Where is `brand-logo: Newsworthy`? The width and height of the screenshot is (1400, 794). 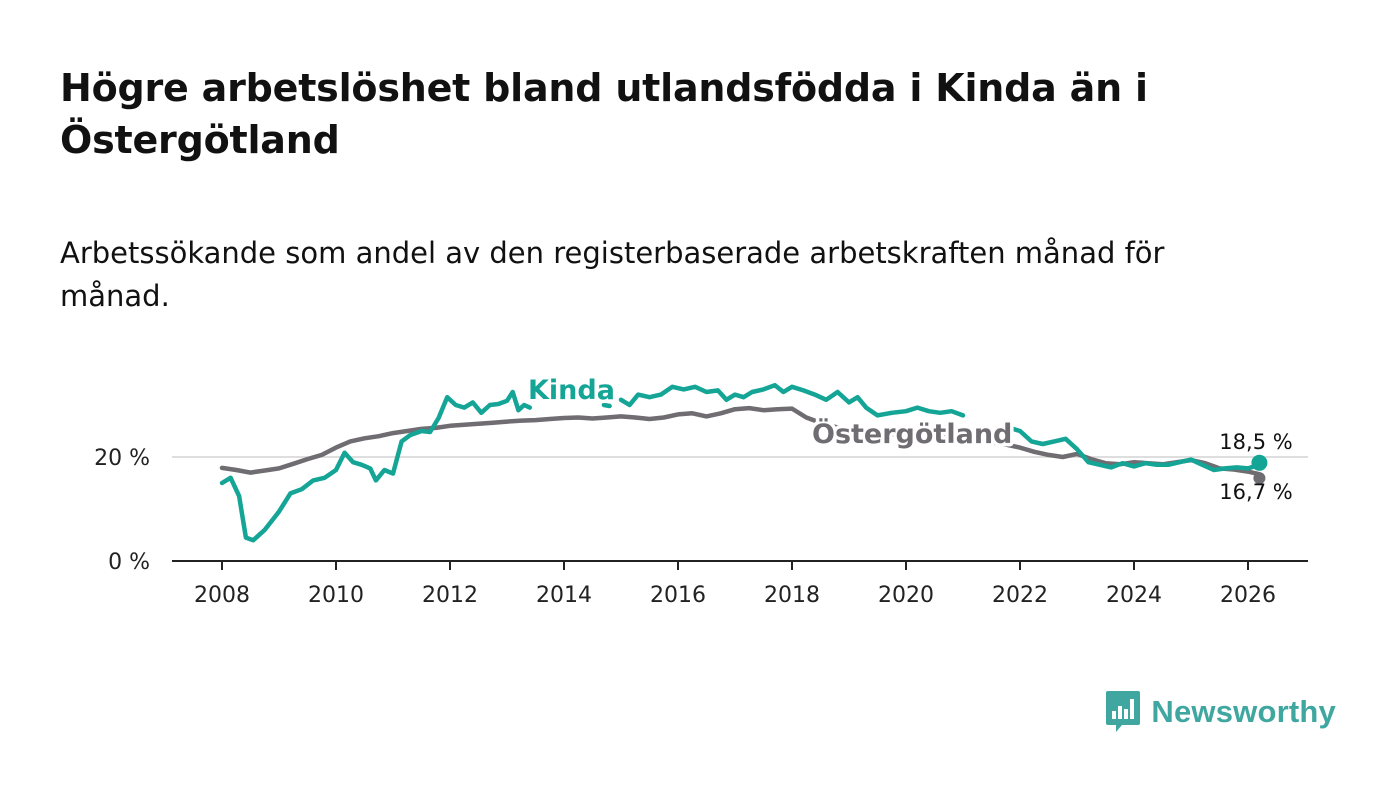
brand-logo: Newsworthy is located at coordinates (1220, 712).